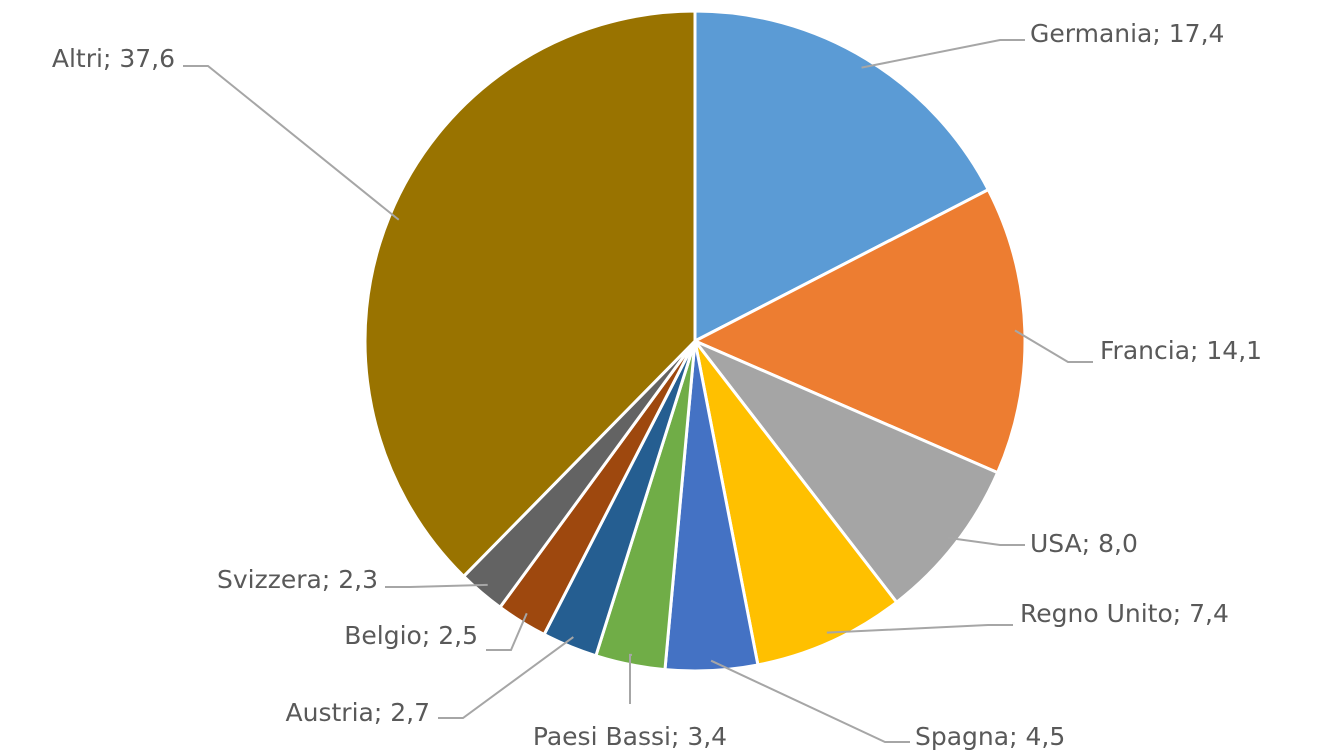 The image size is (1318, 753). I want to click on data-label: Altri; 37,6, so click(113, 58).